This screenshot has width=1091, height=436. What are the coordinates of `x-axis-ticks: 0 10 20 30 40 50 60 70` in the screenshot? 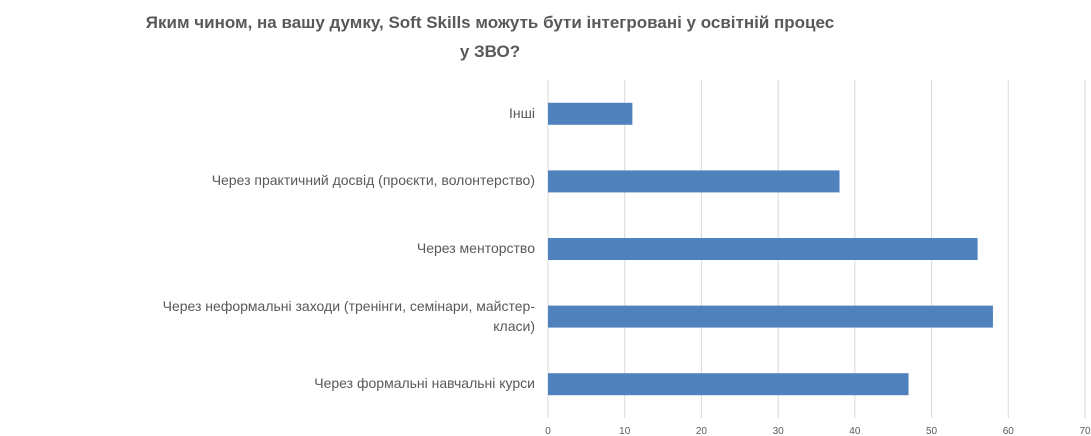 It's located at (818, 431).